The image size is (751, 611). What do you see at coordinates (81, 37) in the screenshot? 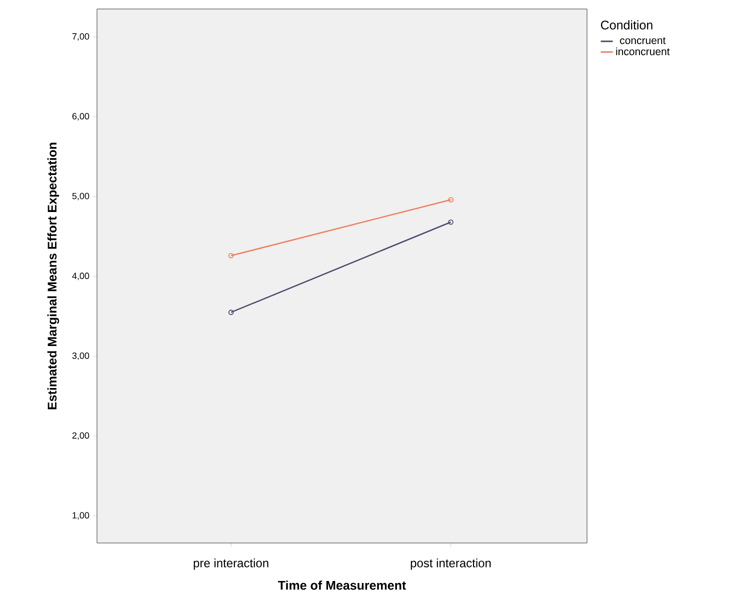
I see `y-tick-label: 7,00` at bounding box center [81, 37].